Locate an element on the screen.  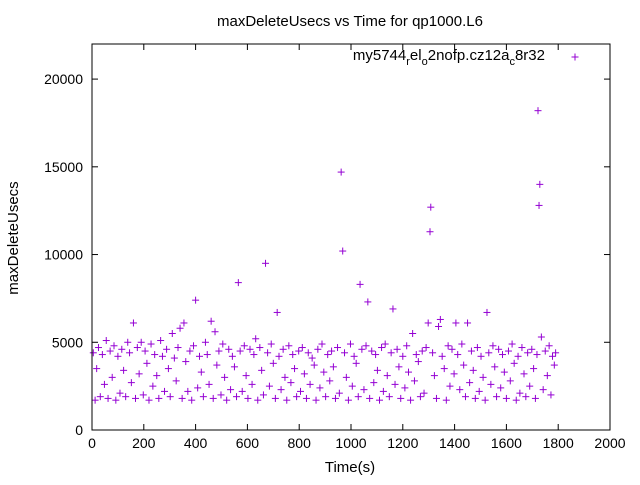
y-tick-label: 15000 is located at coordinates (63, 167).